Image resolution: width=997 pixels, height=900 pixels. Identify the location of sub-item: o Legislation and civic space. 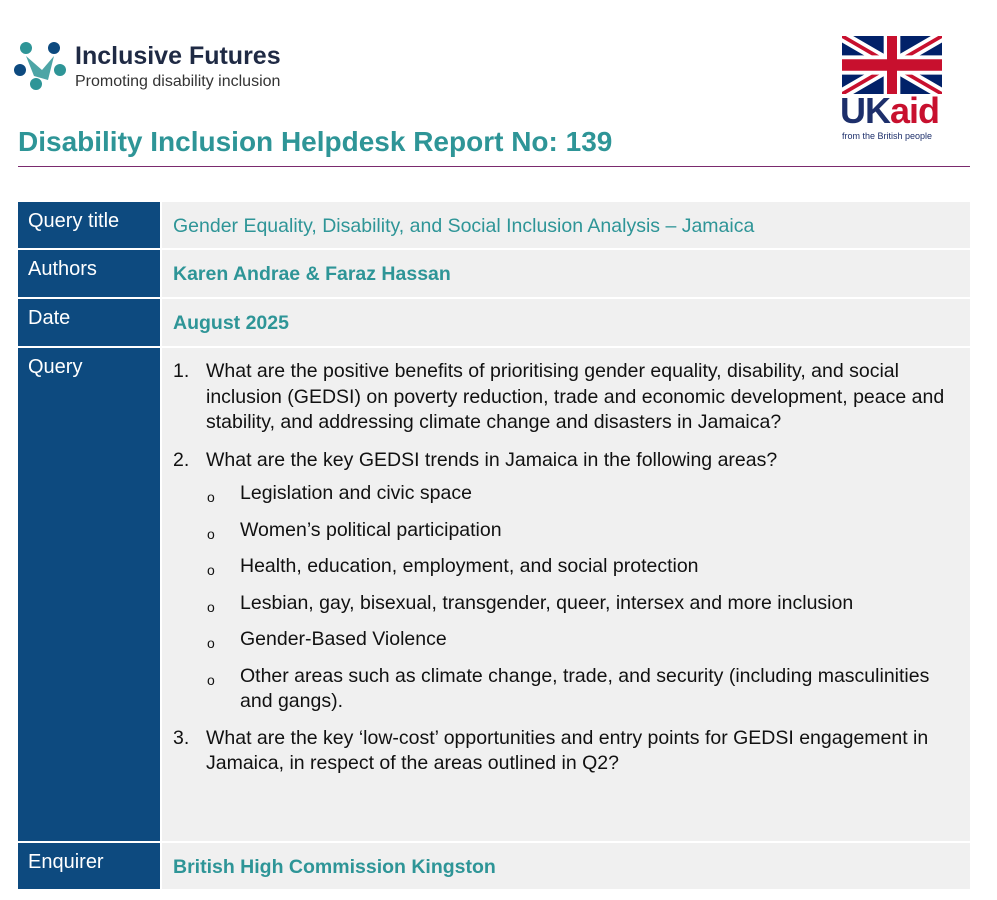
(583, 496).